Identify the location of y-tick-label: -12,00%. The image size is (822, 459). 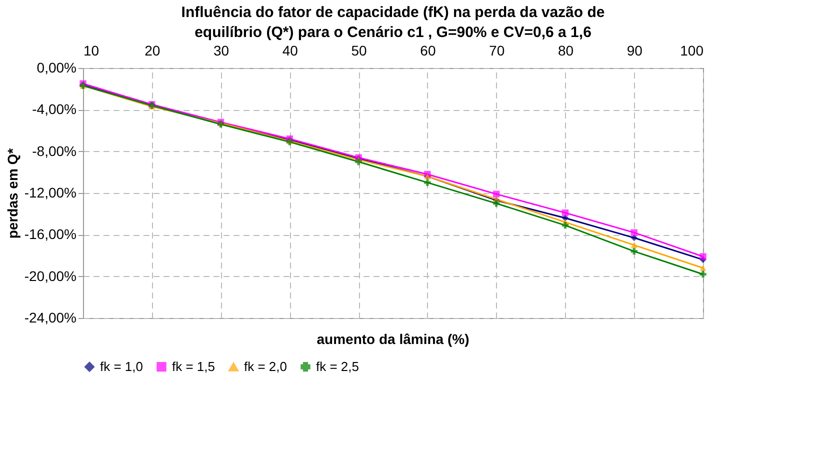
(50, 192).